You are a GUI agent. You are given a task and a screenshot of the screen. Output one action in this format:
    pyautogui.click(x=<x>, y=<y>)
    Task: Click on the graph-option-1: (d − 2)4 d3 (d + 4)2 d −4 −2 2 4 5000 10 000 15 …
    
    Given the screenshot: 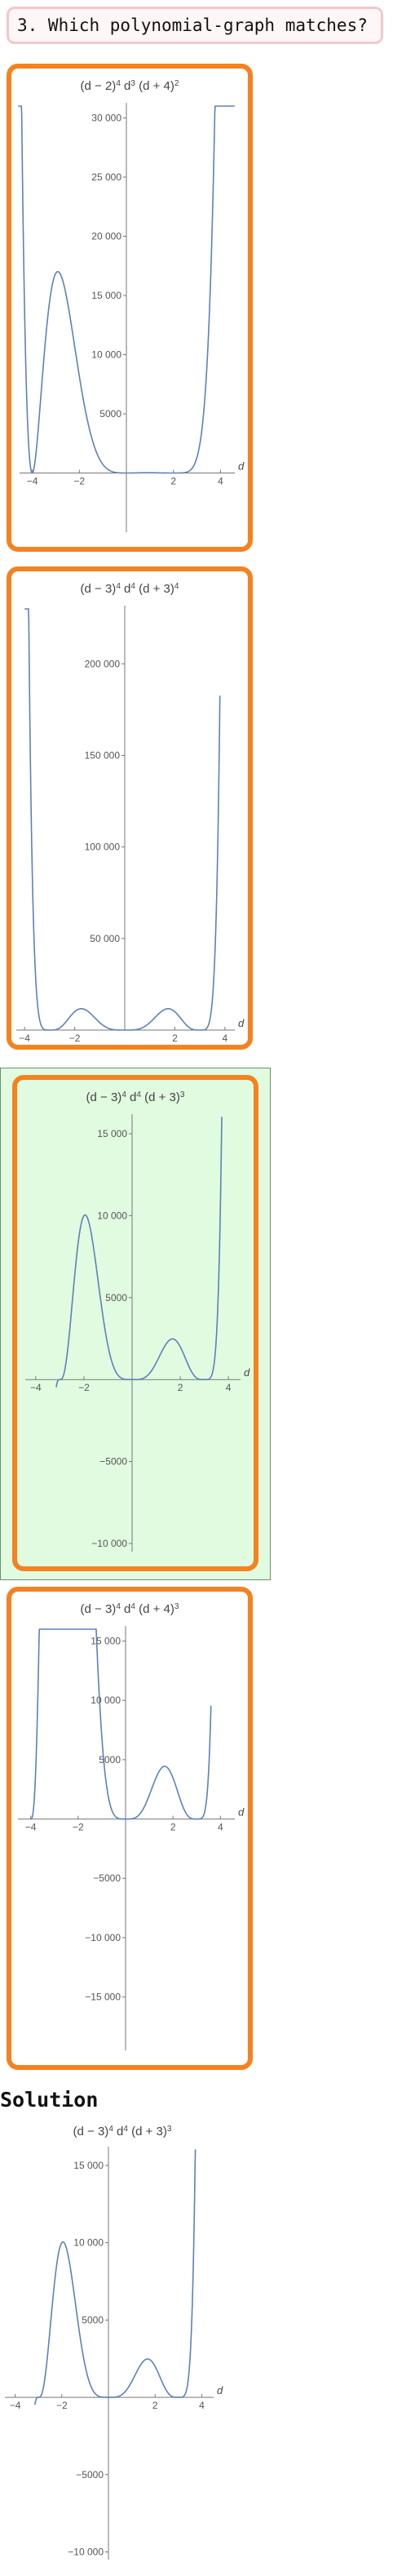 What is the action you would take?
    pyautogui.click(x=131, y=305)
    